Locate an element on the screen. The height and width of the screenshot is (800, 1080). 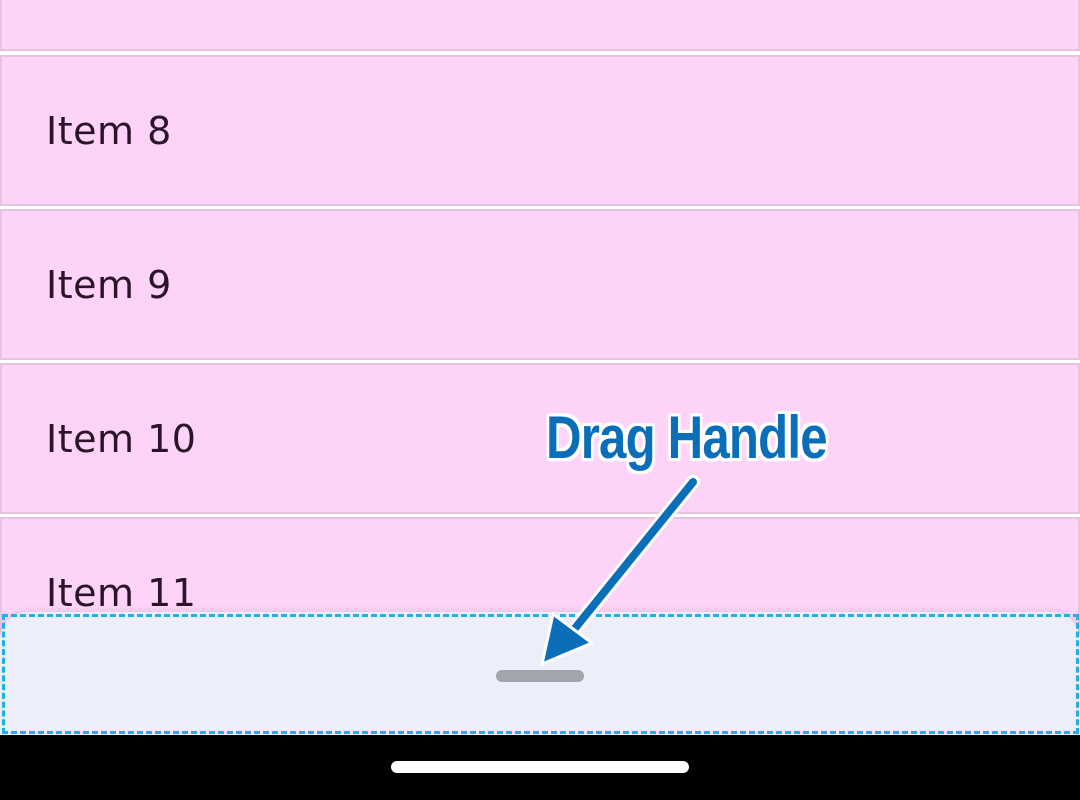
callout-label: Drag Handle is located at coordinates (687, 437).